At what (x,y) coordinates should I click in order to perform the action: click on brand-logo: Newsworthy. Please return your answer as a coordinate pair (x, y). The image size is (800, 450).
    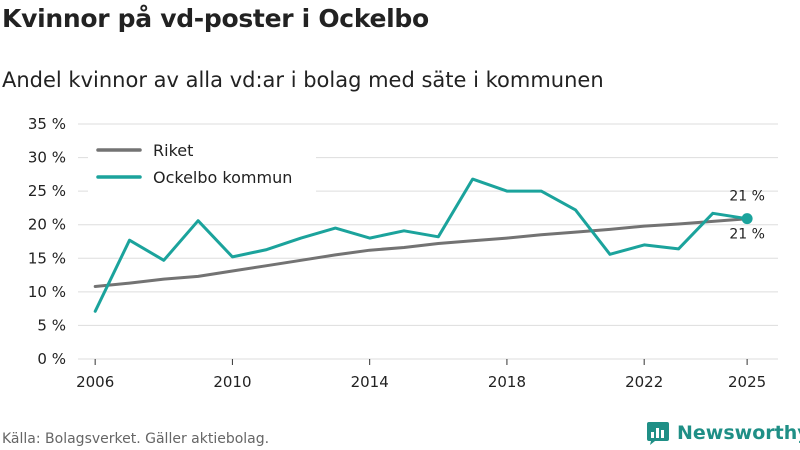
    Looking at the image, I should click on (722, 433).